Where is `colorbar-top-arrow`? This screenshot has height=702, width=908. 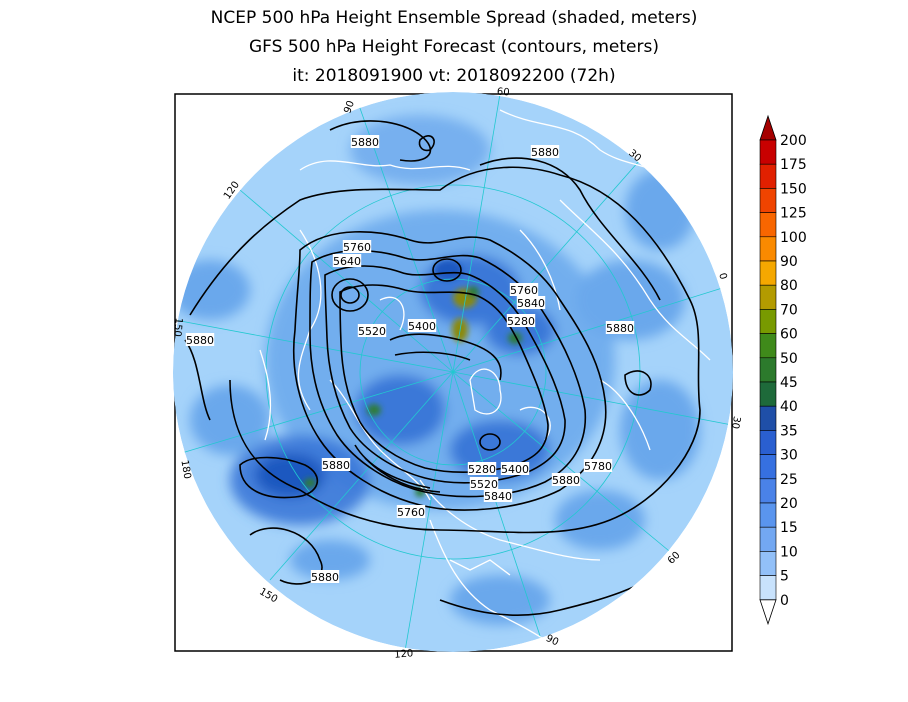 colorbar-top-arrow is located at coordinates (768, 127).